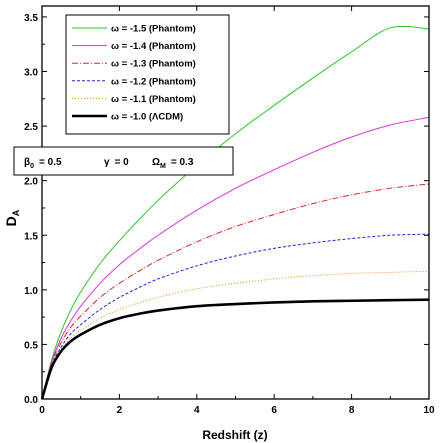 The image size is (443, 443). Describe the element at coordinates (31, 182) in the screenshot. I see `y-tick-label: 2.0` at that location.